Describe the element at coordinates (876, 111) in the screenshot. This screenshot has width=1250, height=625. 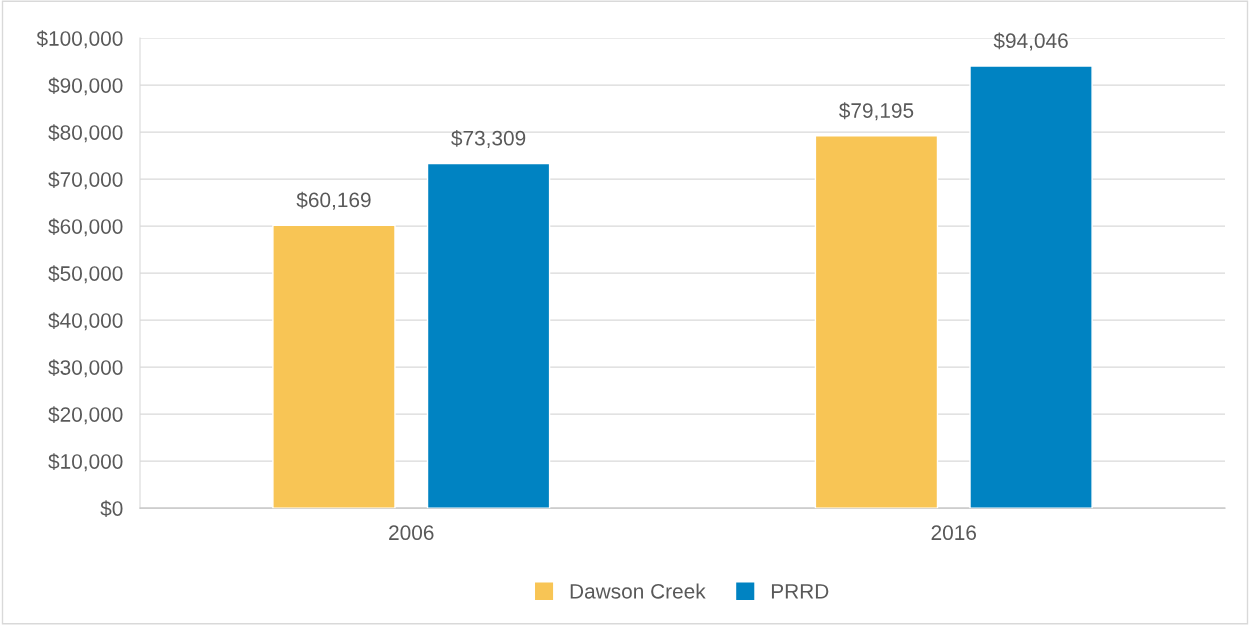
I see `data-label: $79,195` at that location.